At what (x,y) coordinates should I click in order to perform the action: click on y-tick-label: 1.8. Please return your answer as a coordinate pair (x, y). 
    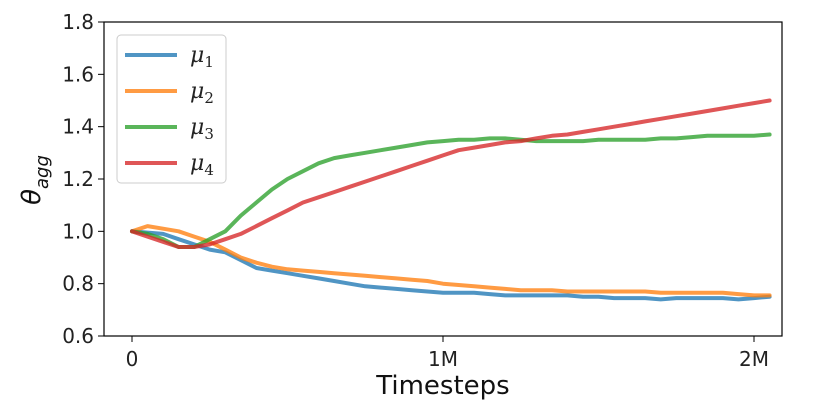
    Looking at the image, I should click on (78, 22).